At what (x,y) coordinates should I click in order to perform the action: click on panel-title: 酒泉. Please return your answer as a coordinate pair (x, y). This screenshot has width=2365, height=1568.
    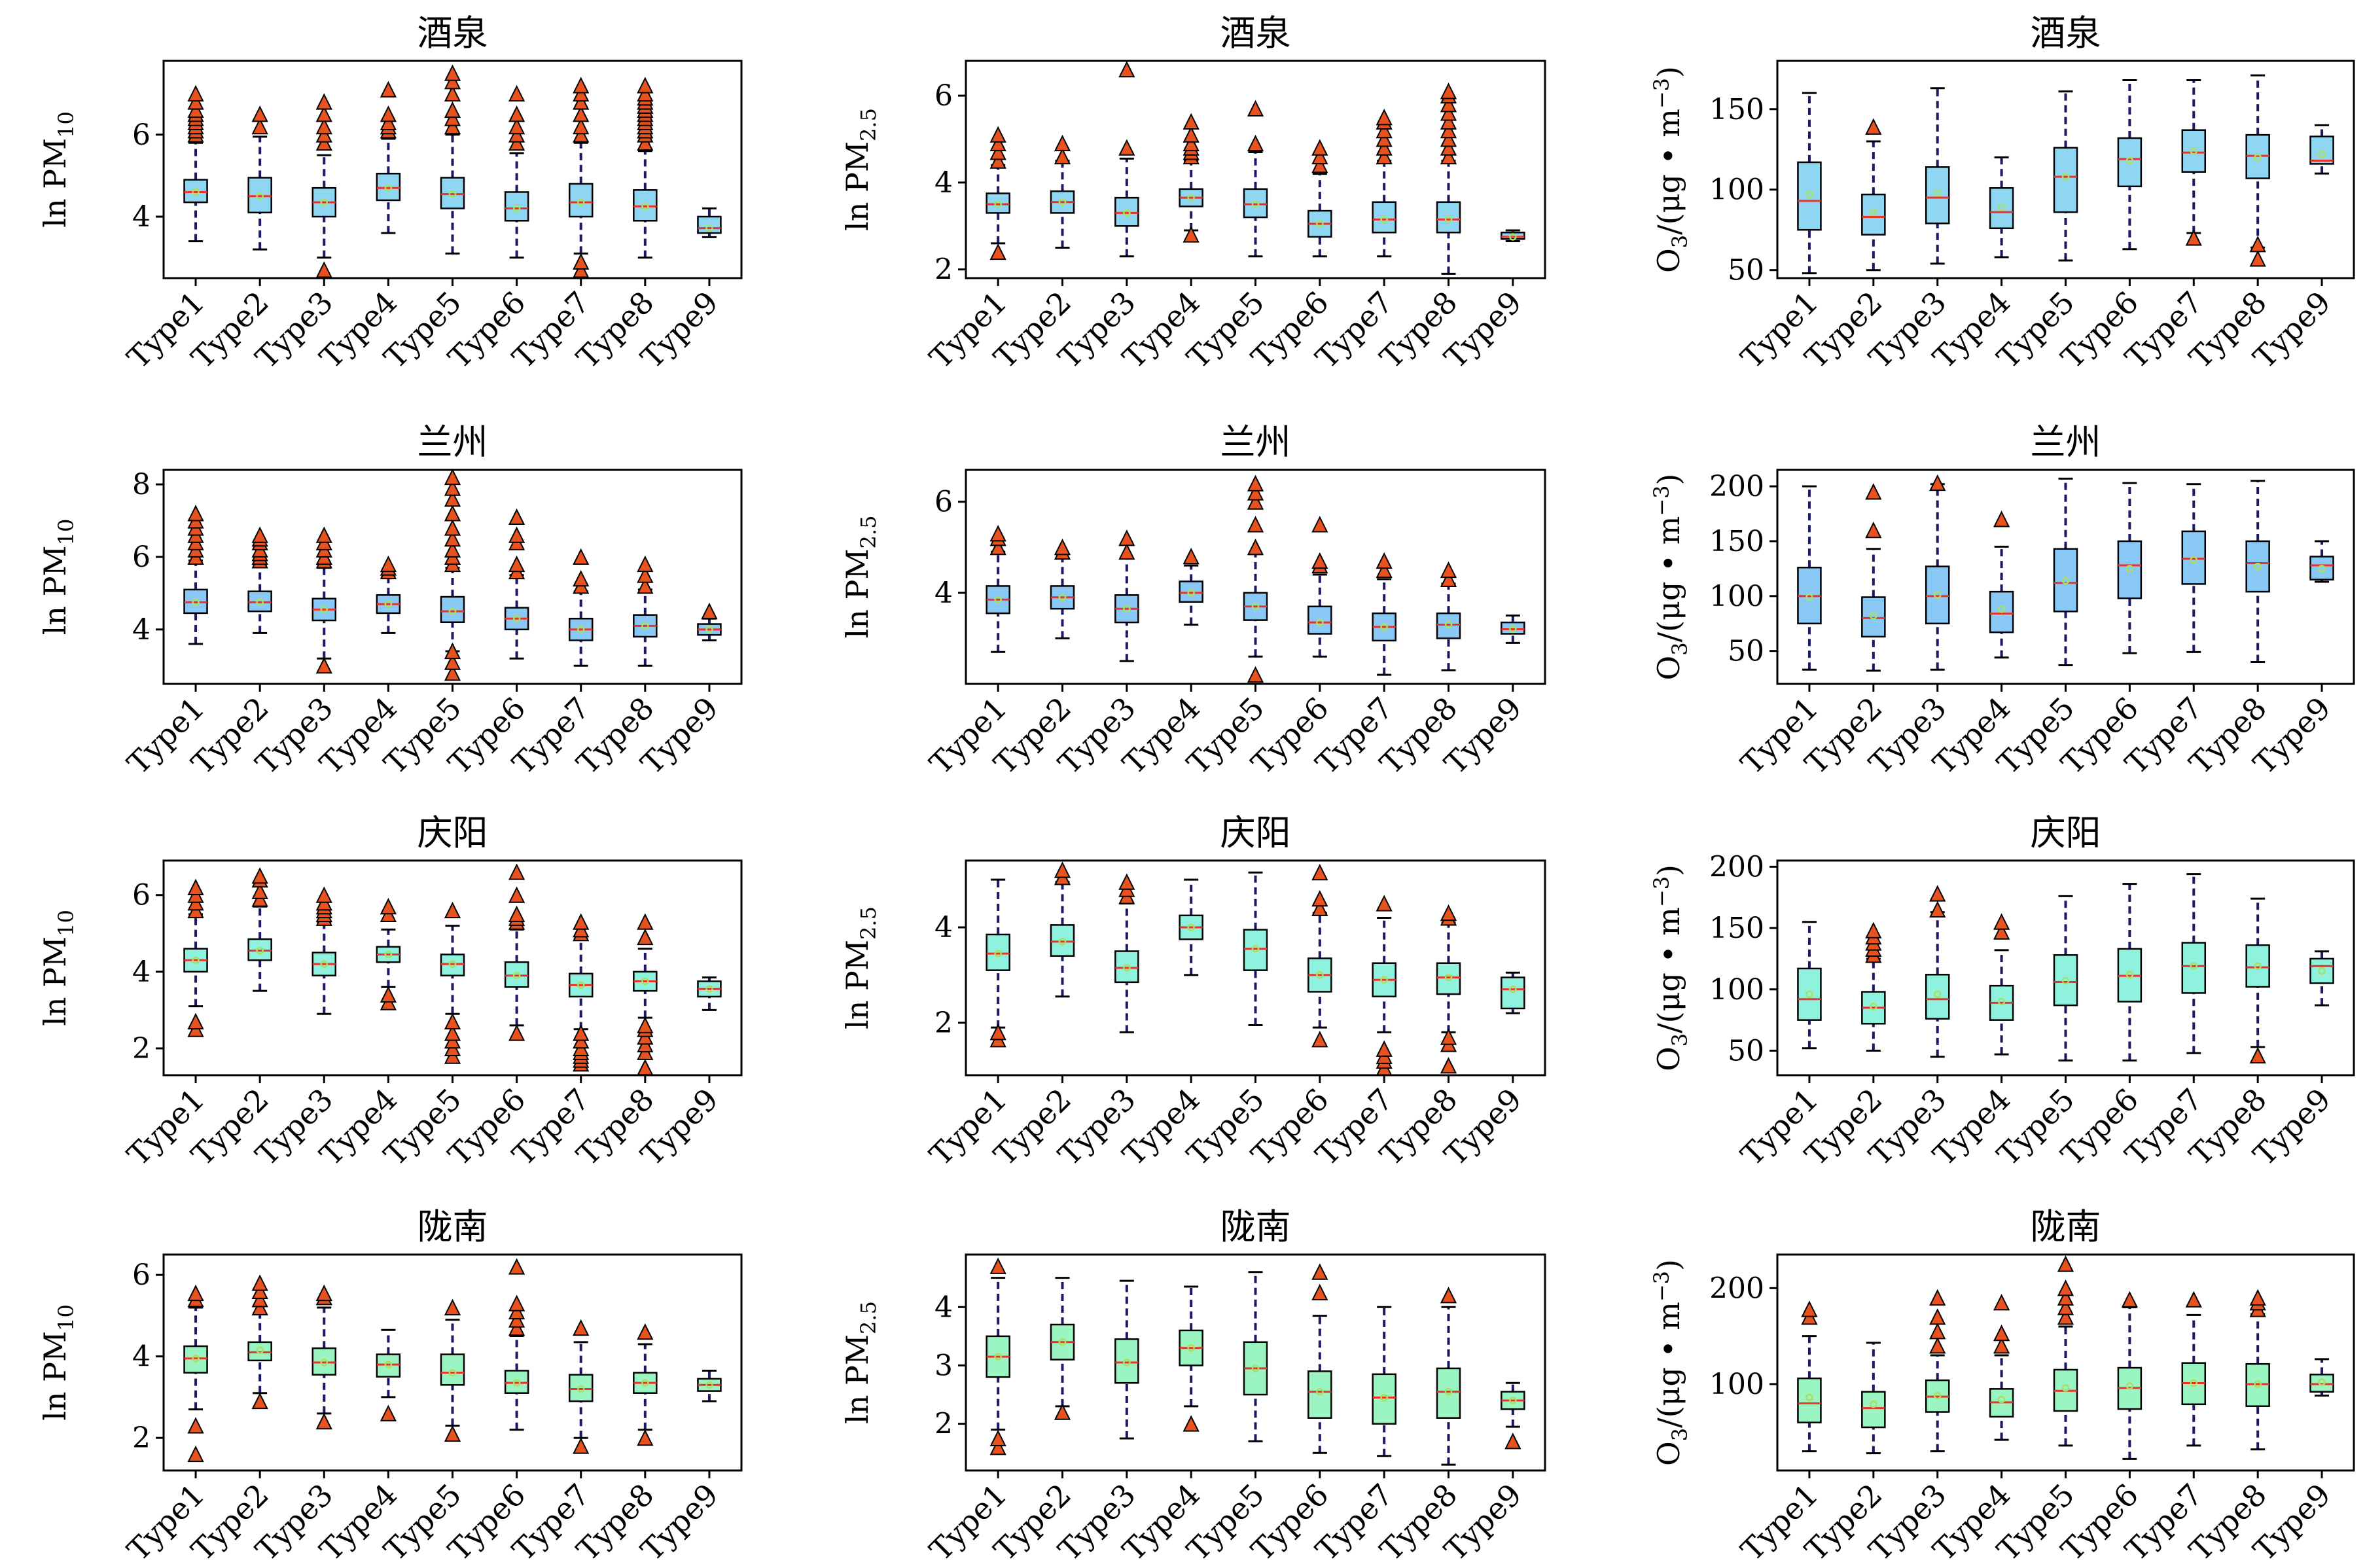
    Looking at the image, I should click on (2066, 33).